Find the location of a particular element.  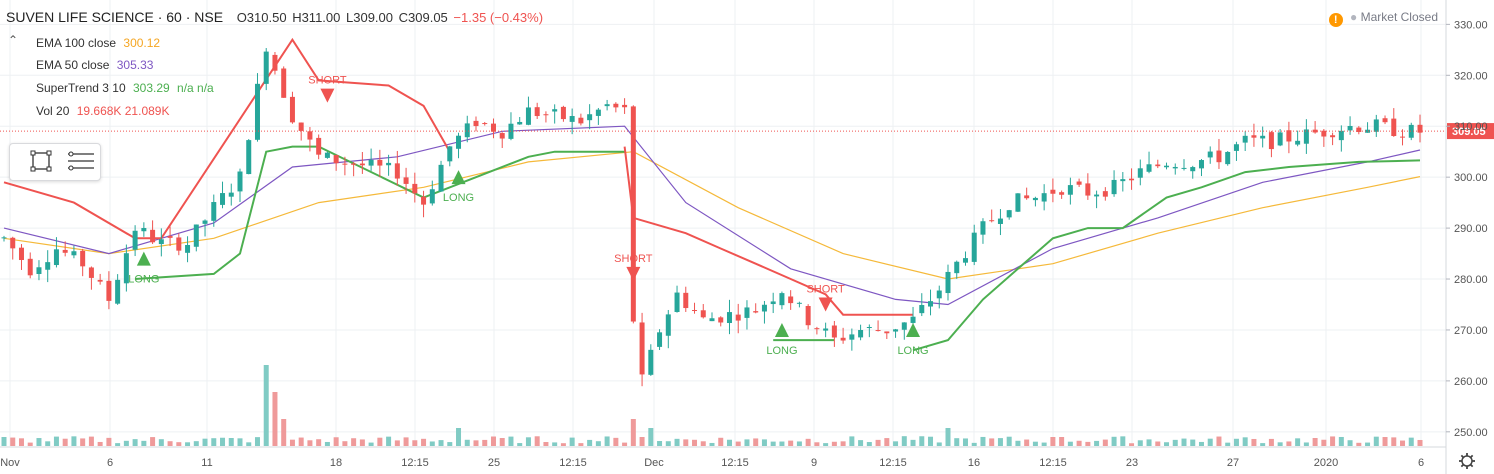

x-tick-label: 9 is located at coordinates (814, 463).